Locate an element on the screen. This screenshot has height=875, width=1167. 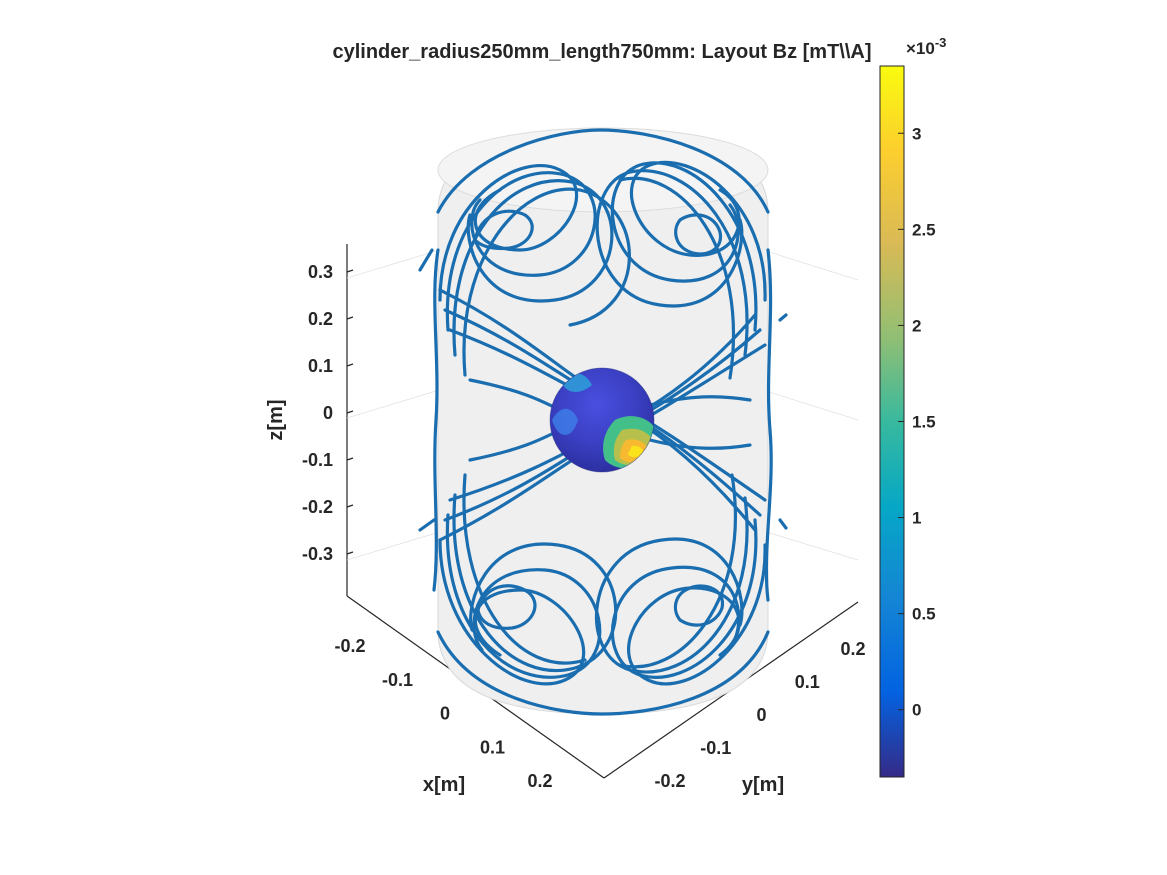
x-tick-label: 0 is located at coordinates (445, 714).